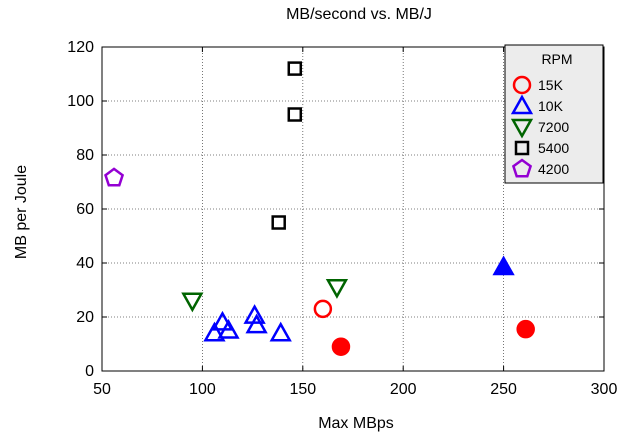  What do you see at coordinates (551, 85) in the screenshot?
I see `legend-label-15k: 15K` at bounding box center [551, 85].